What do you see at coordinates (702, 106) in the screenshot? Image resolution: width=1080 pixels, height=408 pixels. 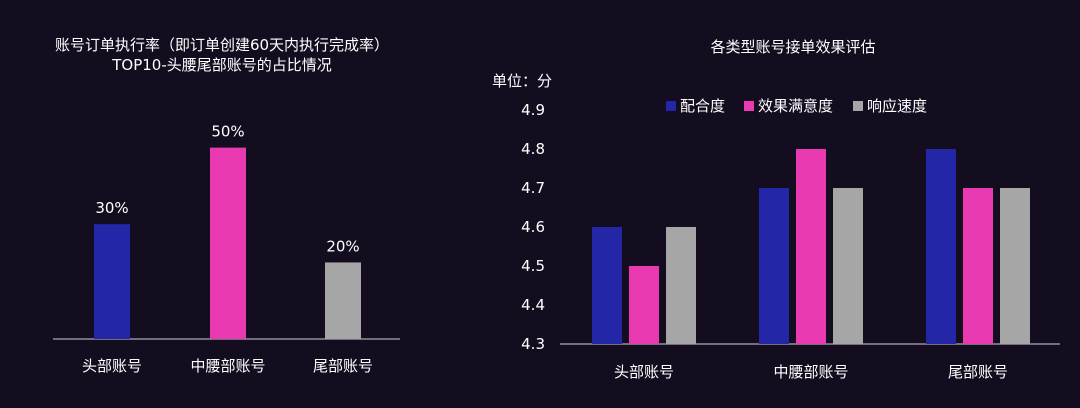 I see `legend-label-1: 配合度` at bounding box center [702, 106].